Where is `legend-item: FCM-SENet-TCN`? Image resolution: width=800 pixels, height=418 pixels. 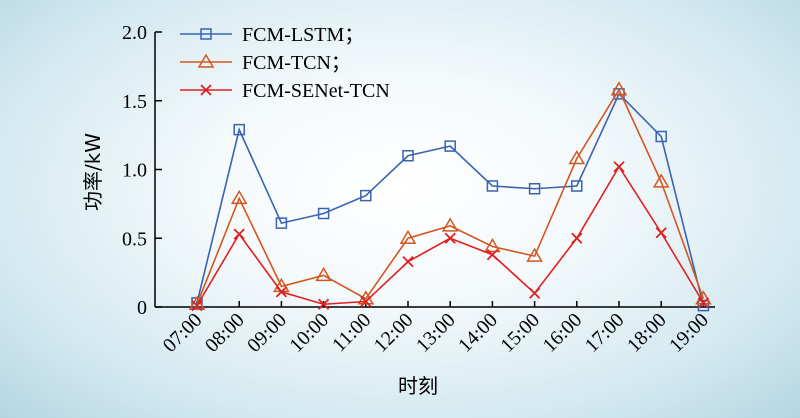
legend-item: FCM-SENet-TCN is located at coordinates (285, 91).